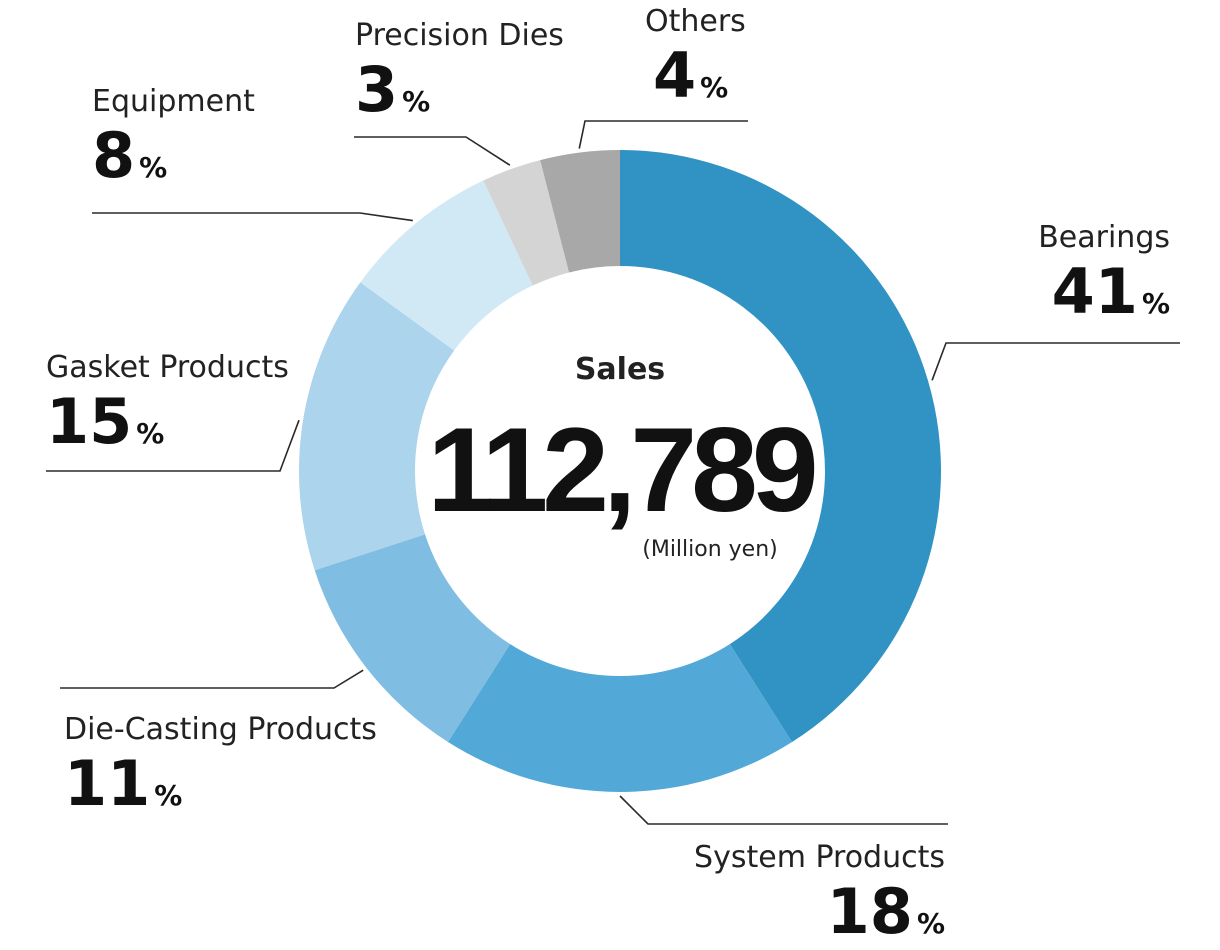  What do you see at coordinates (173, 137) in the screenshot?
I see `label-equipment: Equipment 8%` at bounding box center [173, 137].